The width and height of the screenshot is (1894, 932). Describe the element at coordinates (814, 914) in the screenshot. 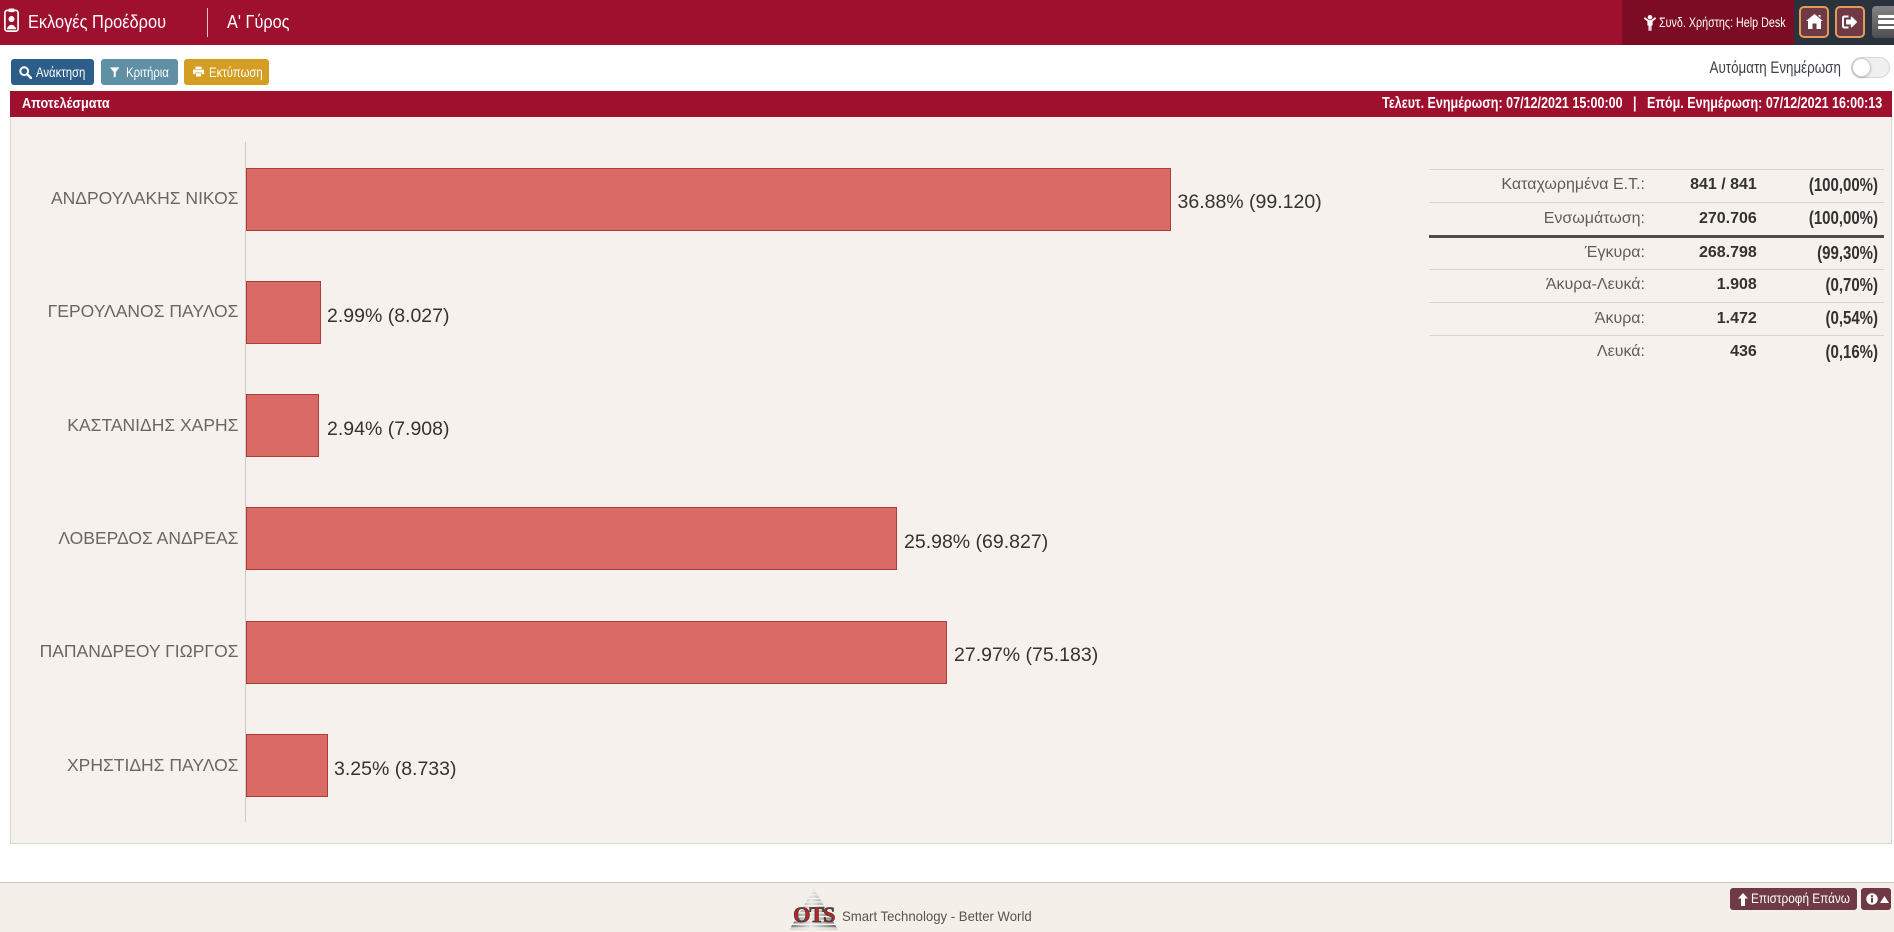

I see `svg-text: OTS` at that location.